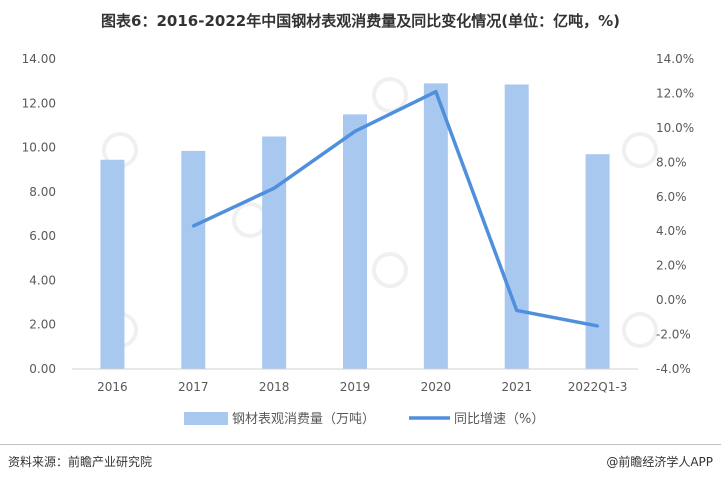 This screenshot has width=721, height=480. Describe the element at coordinates (671, 266) in the screenshot. I see `y-right-tick-label: 2.0%` at that location.